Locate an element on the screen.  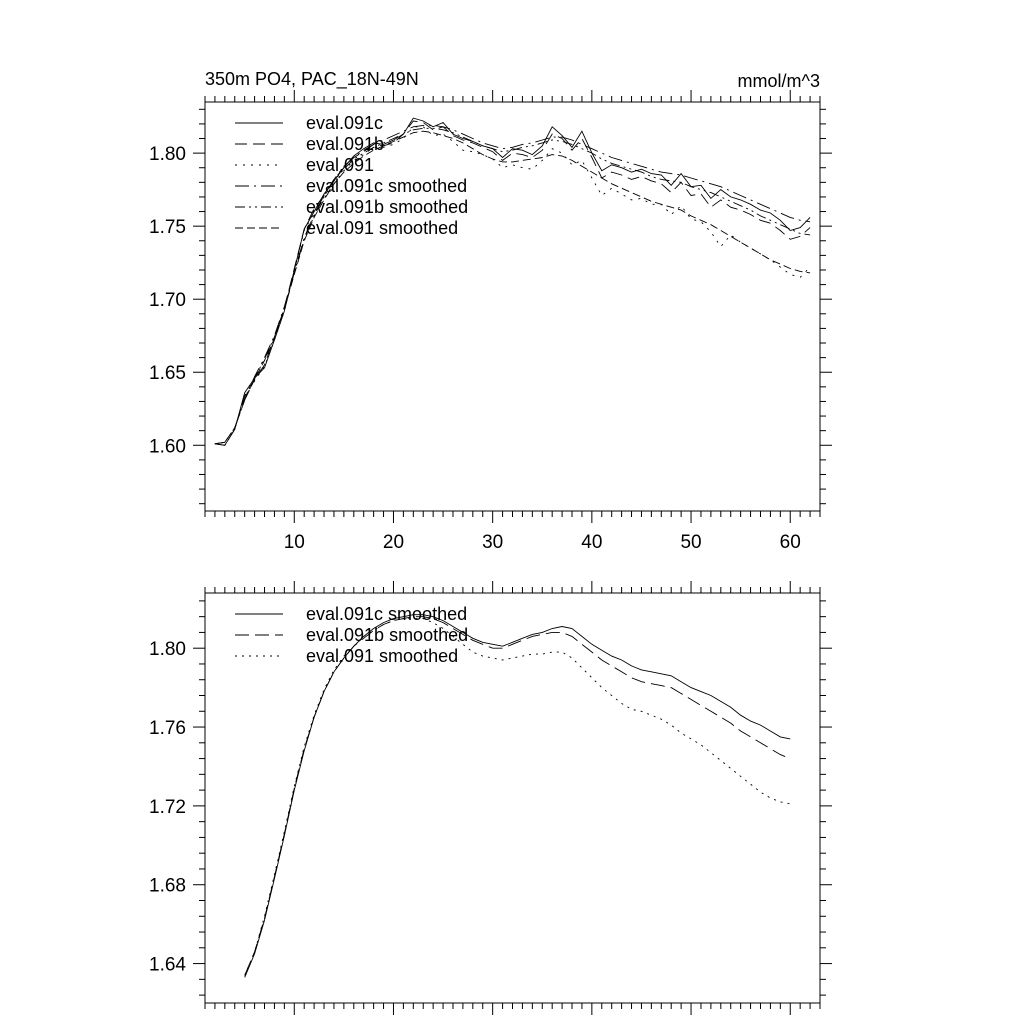
y-tick-label: 1.64 is located at coordinates (167, 965).